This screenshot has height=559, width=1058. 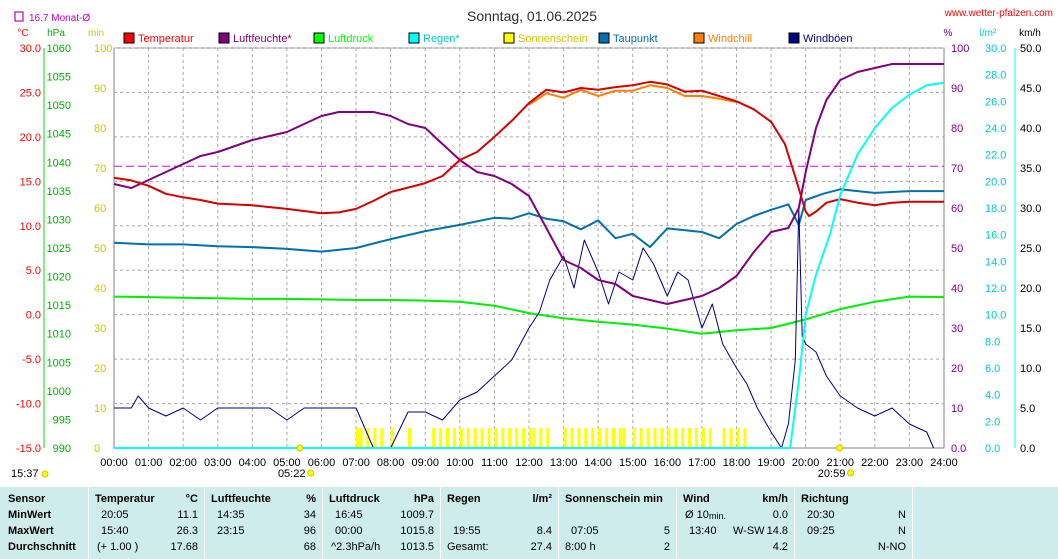 What do you see at coordinates (1030, 369) in the screenshot?
I see `wind-axis-tick: 10.0` at bounding box center [1030, 369].